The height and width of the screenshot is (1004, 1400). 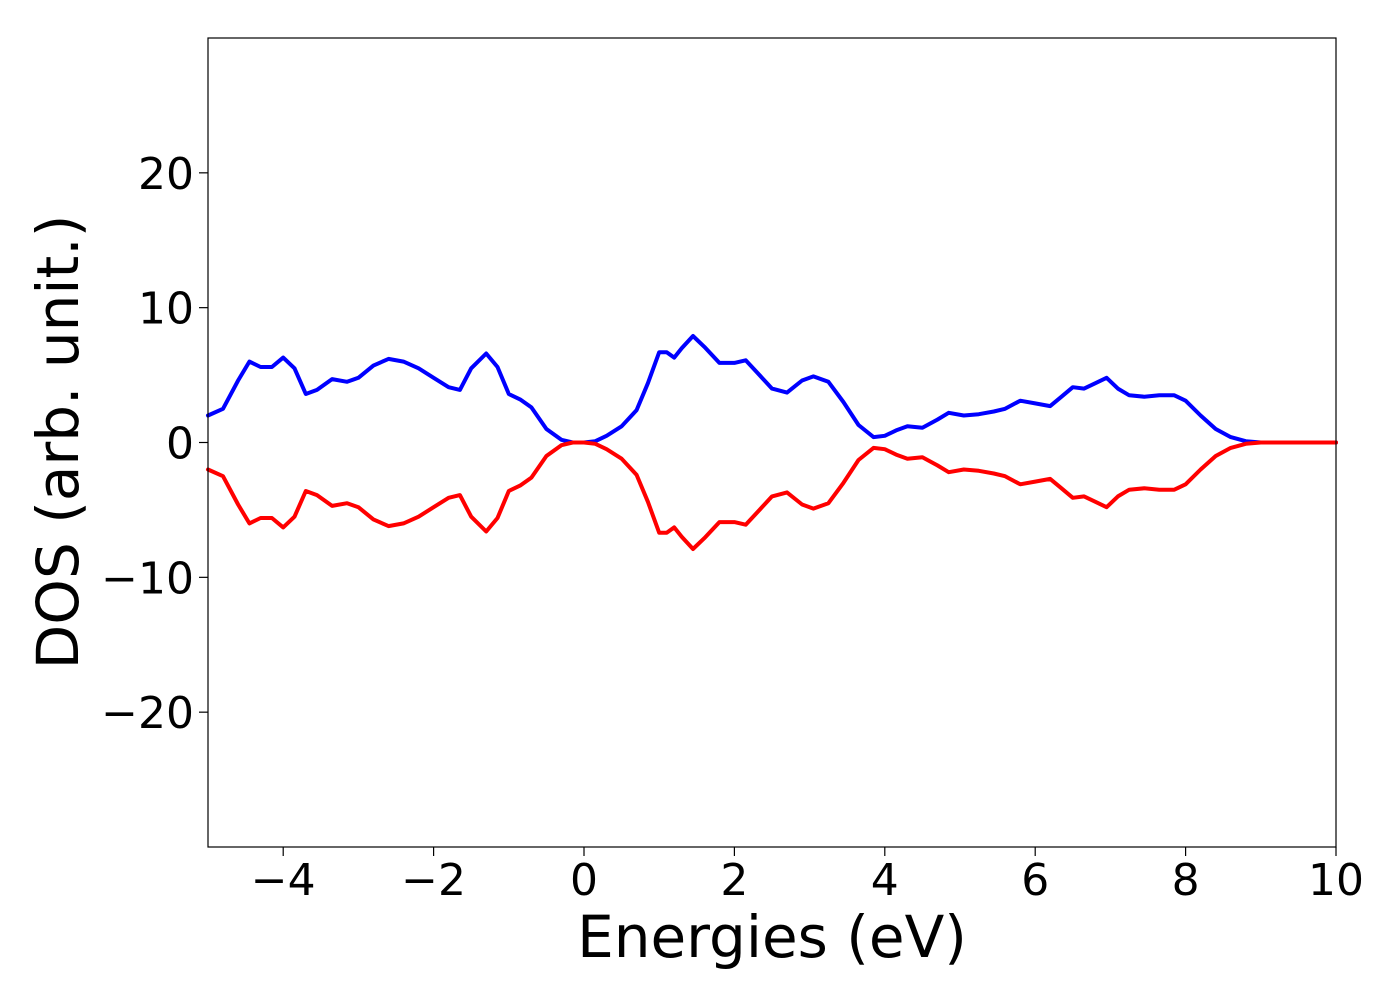 I want to click on y-tick-label: 0, so click(x=180, y=444).